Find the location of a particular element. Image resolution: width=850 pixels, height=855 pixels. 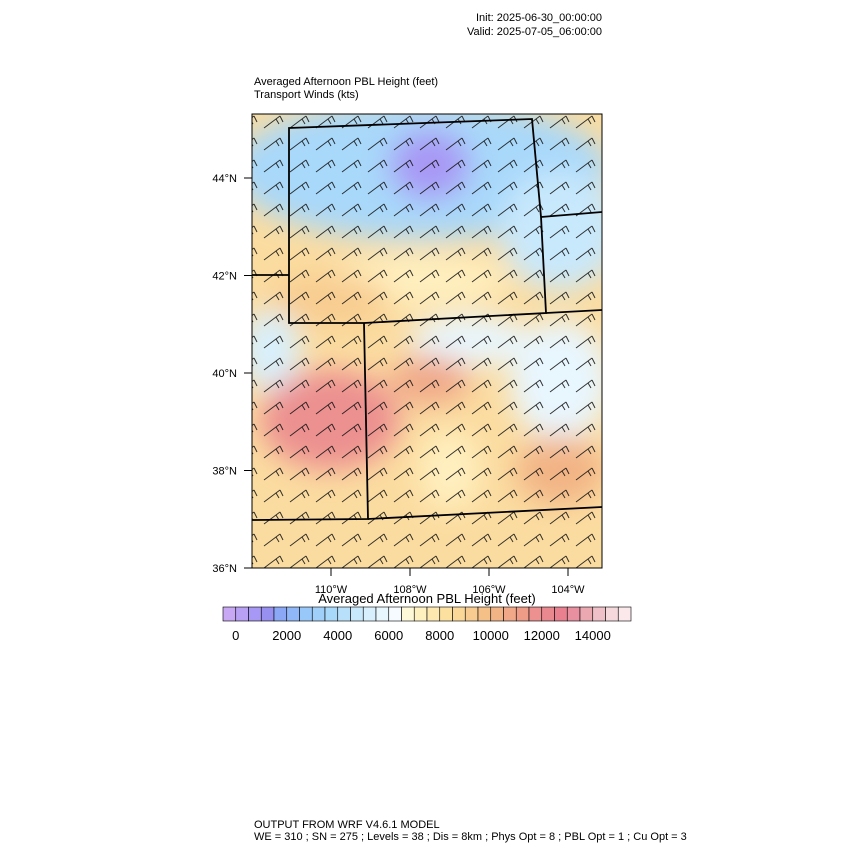

colorbar-tick-label: 10000 is located at coordinates (491, 635).